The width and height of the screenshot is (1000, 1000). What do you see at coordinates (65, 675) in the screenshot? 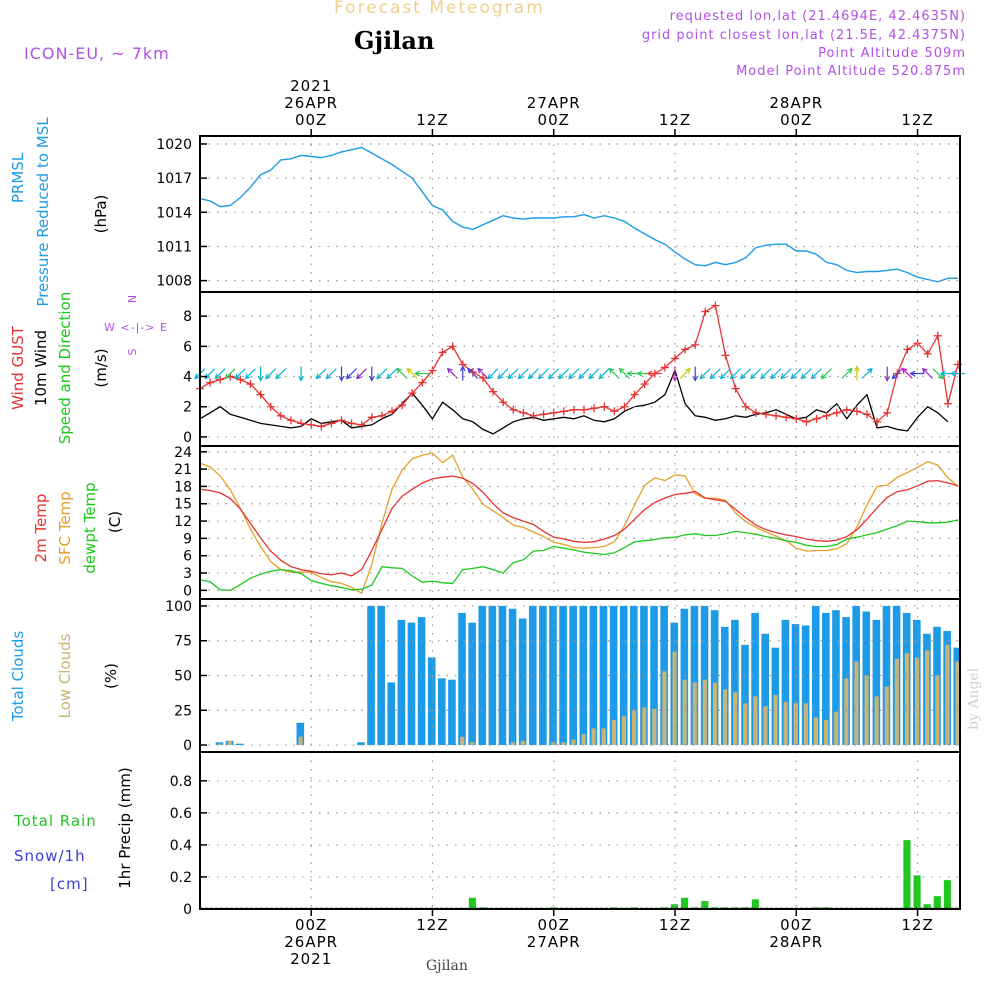
I see `label-low-clouds: Low Clouds` at bounding box center [65, 675].